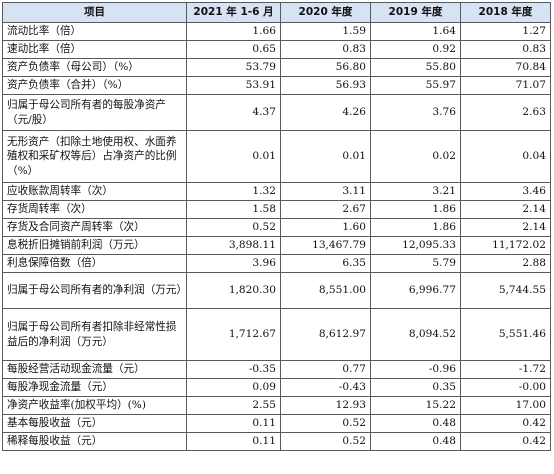 The image size is (554, 474). I want to click on row-value: 5.79, so click(415, 263).